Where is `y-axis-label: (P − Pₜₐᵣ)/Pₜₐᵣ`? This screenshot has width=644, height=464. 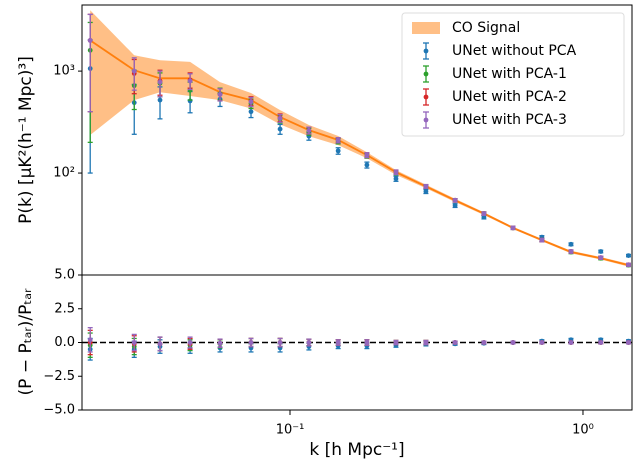
y-axis-label: (P − Pₜₐᵣ)/Pₜₐᵣ is located at coordinates (26, 342).